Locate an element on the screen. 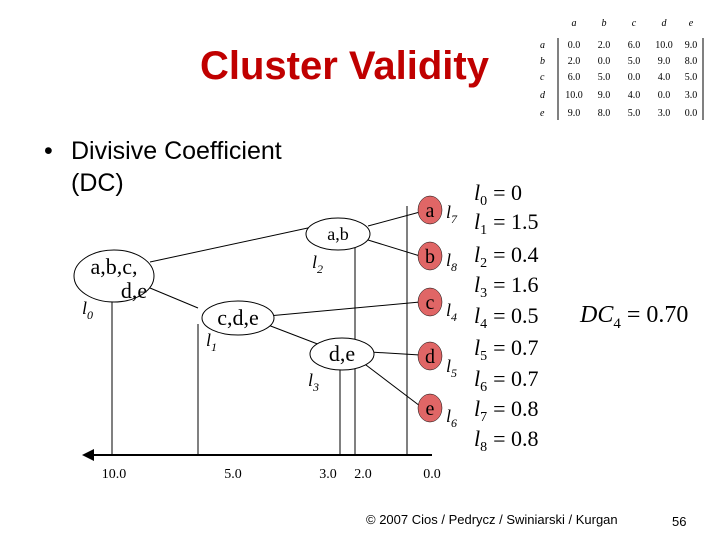  leaf-node-c is located at coordinates (430, 302).